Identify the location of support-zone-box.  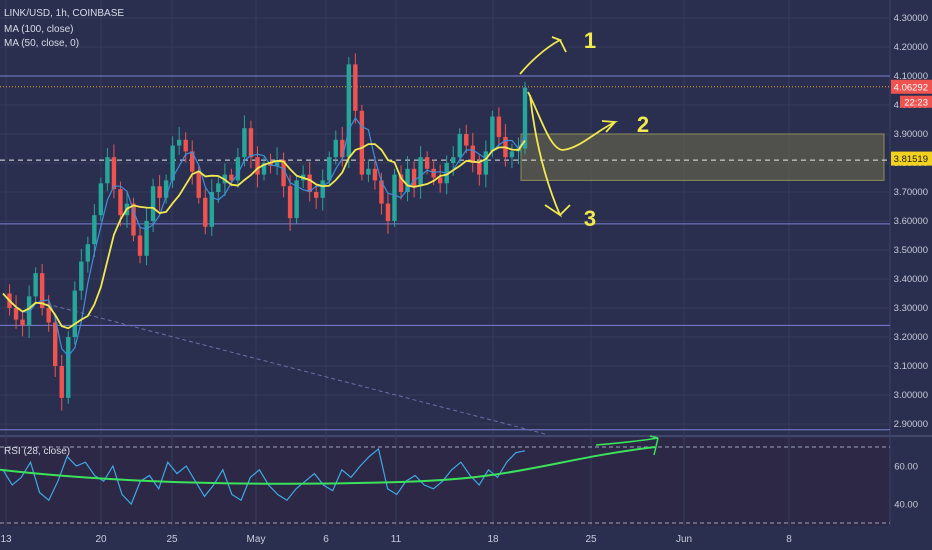
(702, 157).